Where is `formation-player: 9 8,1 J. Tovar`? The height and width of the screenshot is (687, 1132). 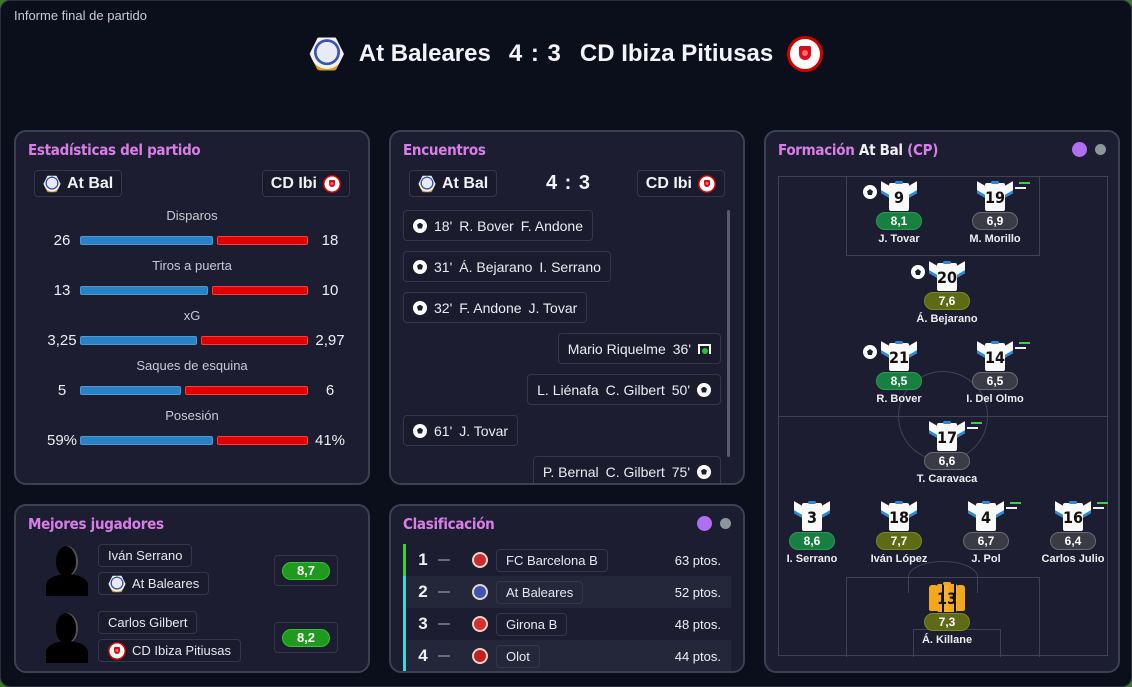 formation-player: 9 8,1 J. Tovar is located at coordinates (899, 213).